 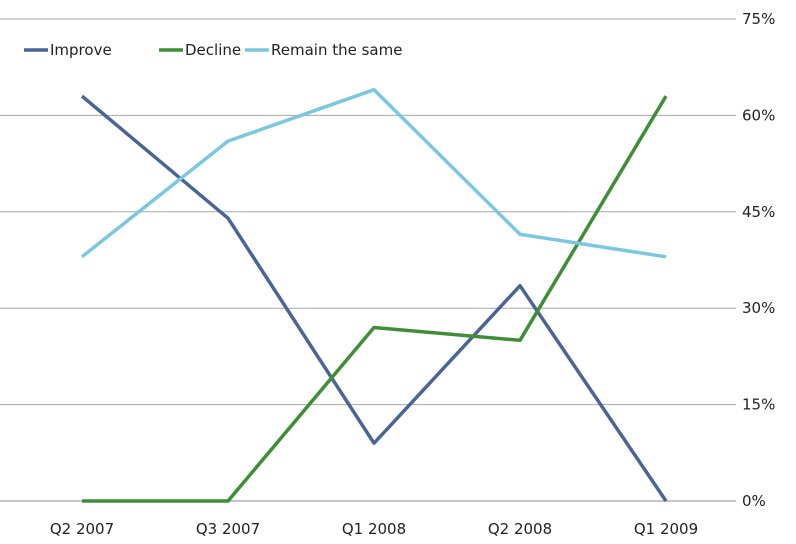 I want to click on legend-label: Remain the same, so click(x=336, y=50).